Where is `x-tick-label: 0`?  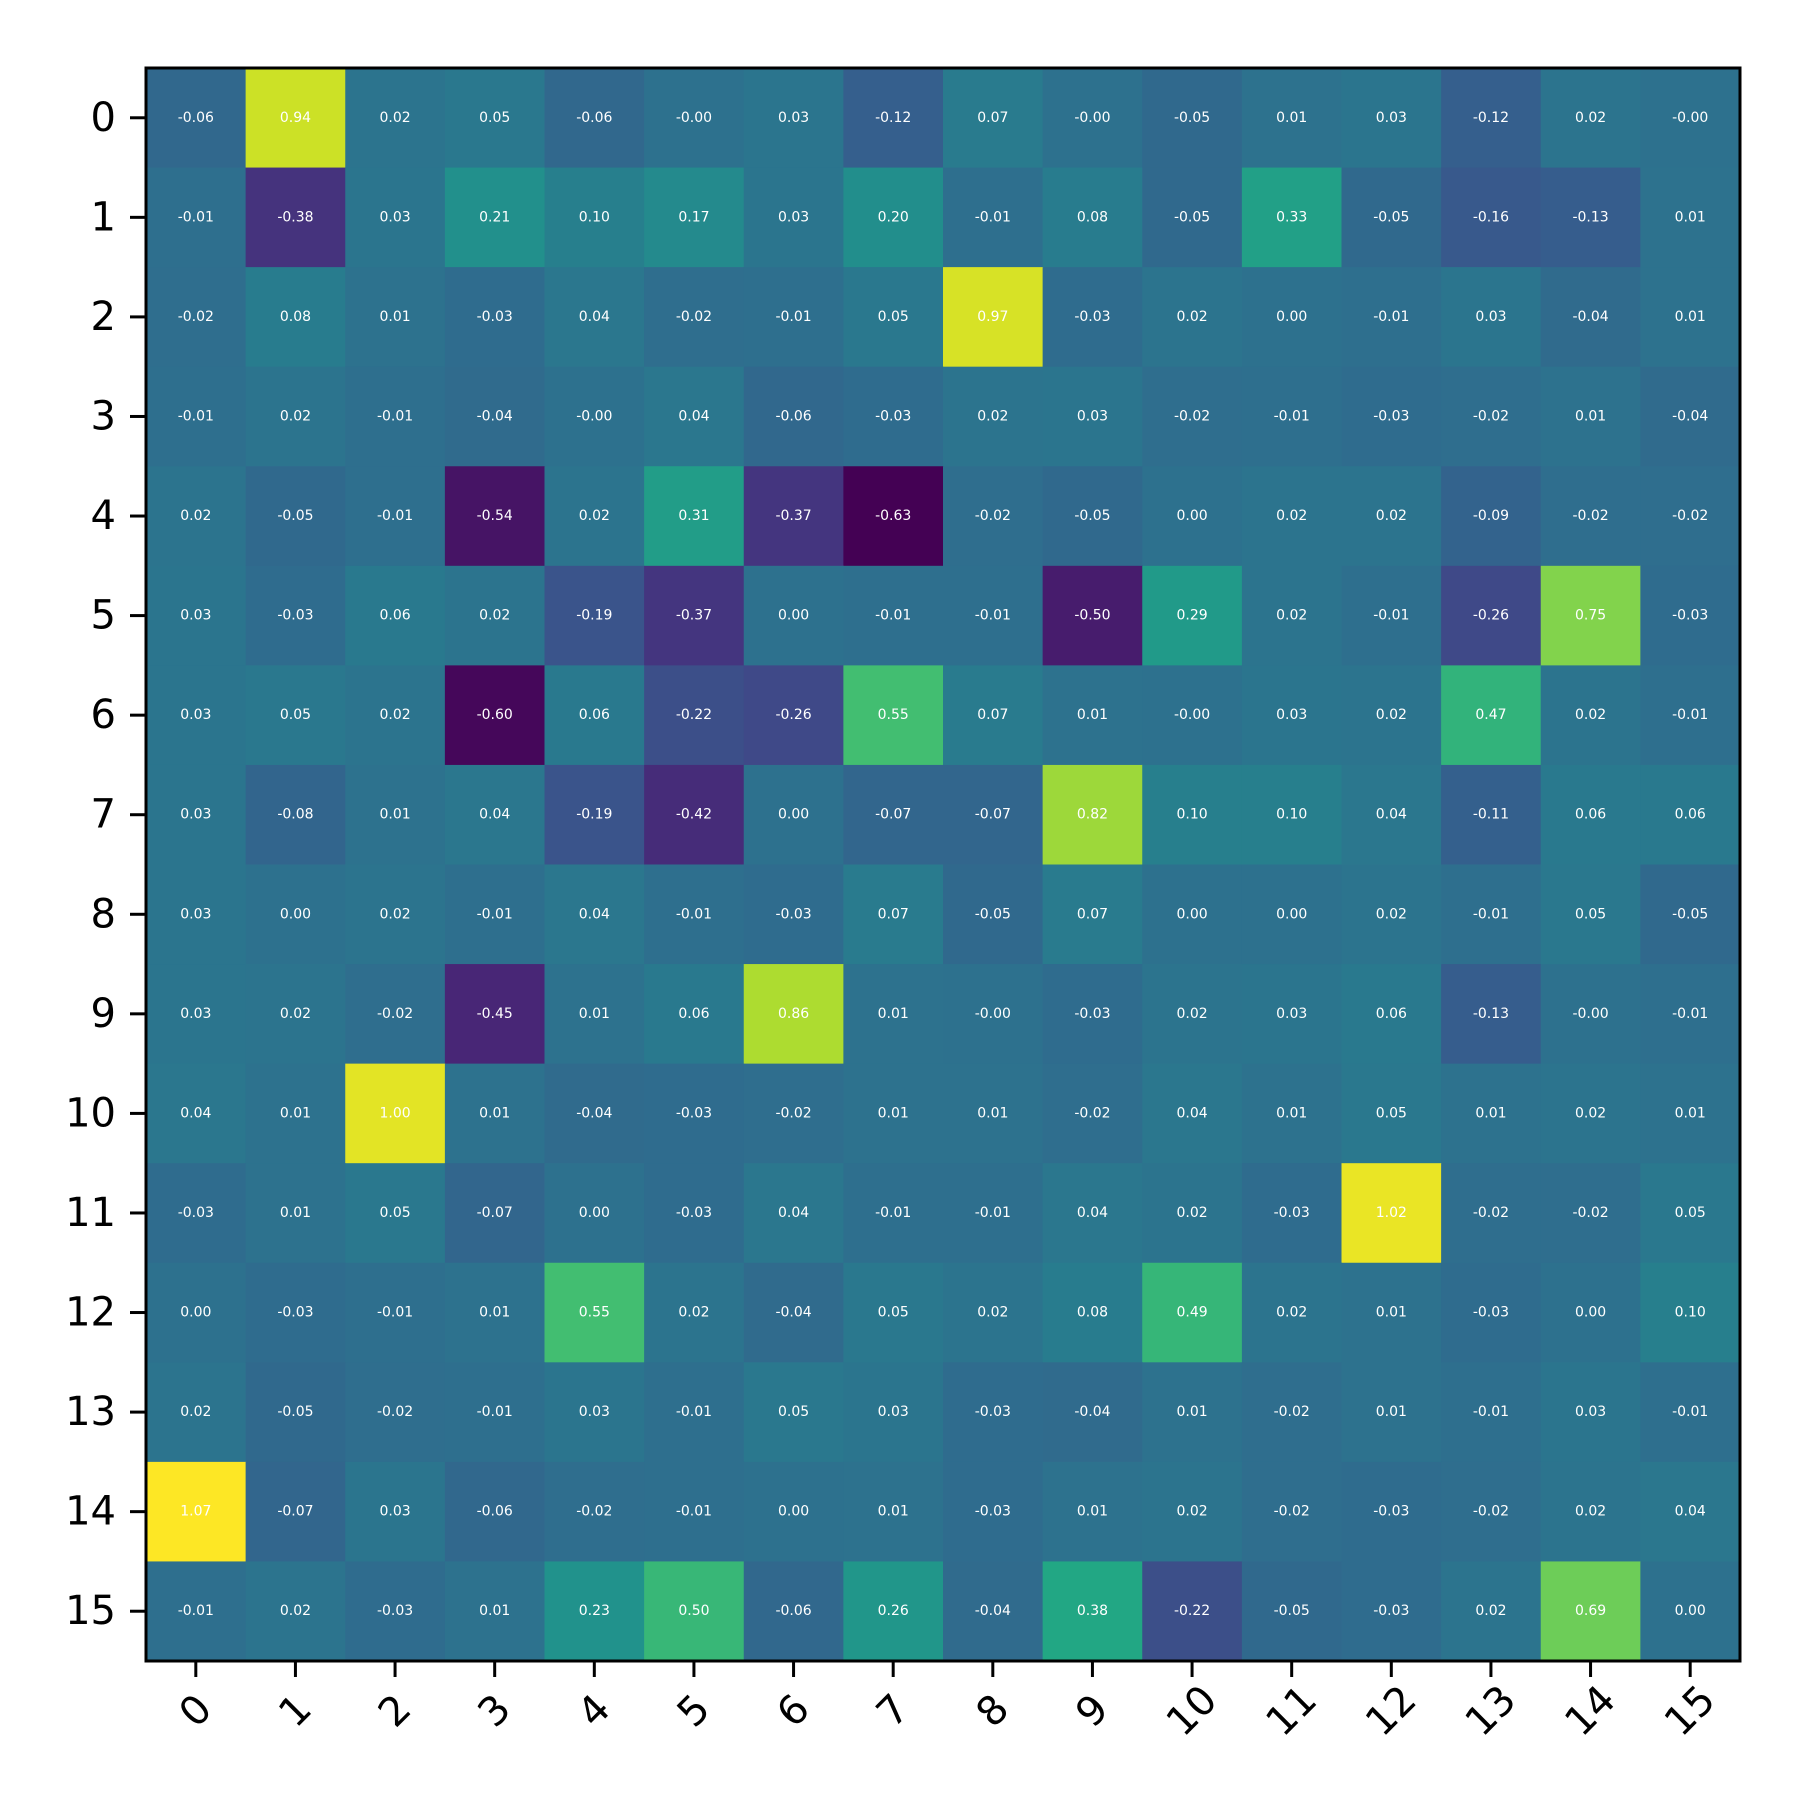
x-tick-label: 0 is located at coordinates (196, 1711).